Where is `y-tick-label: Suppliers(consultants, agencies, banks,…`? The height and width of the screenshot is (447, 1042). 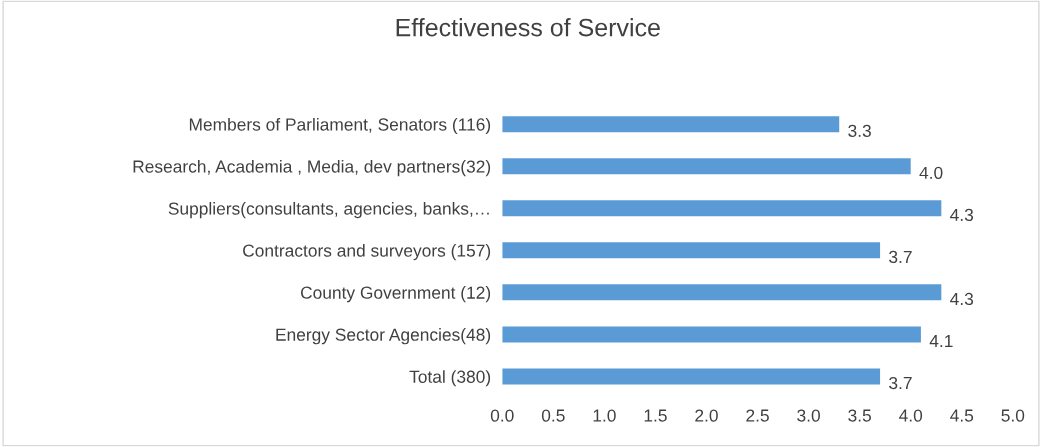
y-tick-label: Suppliers(consultants, agencies, banks,… is located at coordinates (328, 210).